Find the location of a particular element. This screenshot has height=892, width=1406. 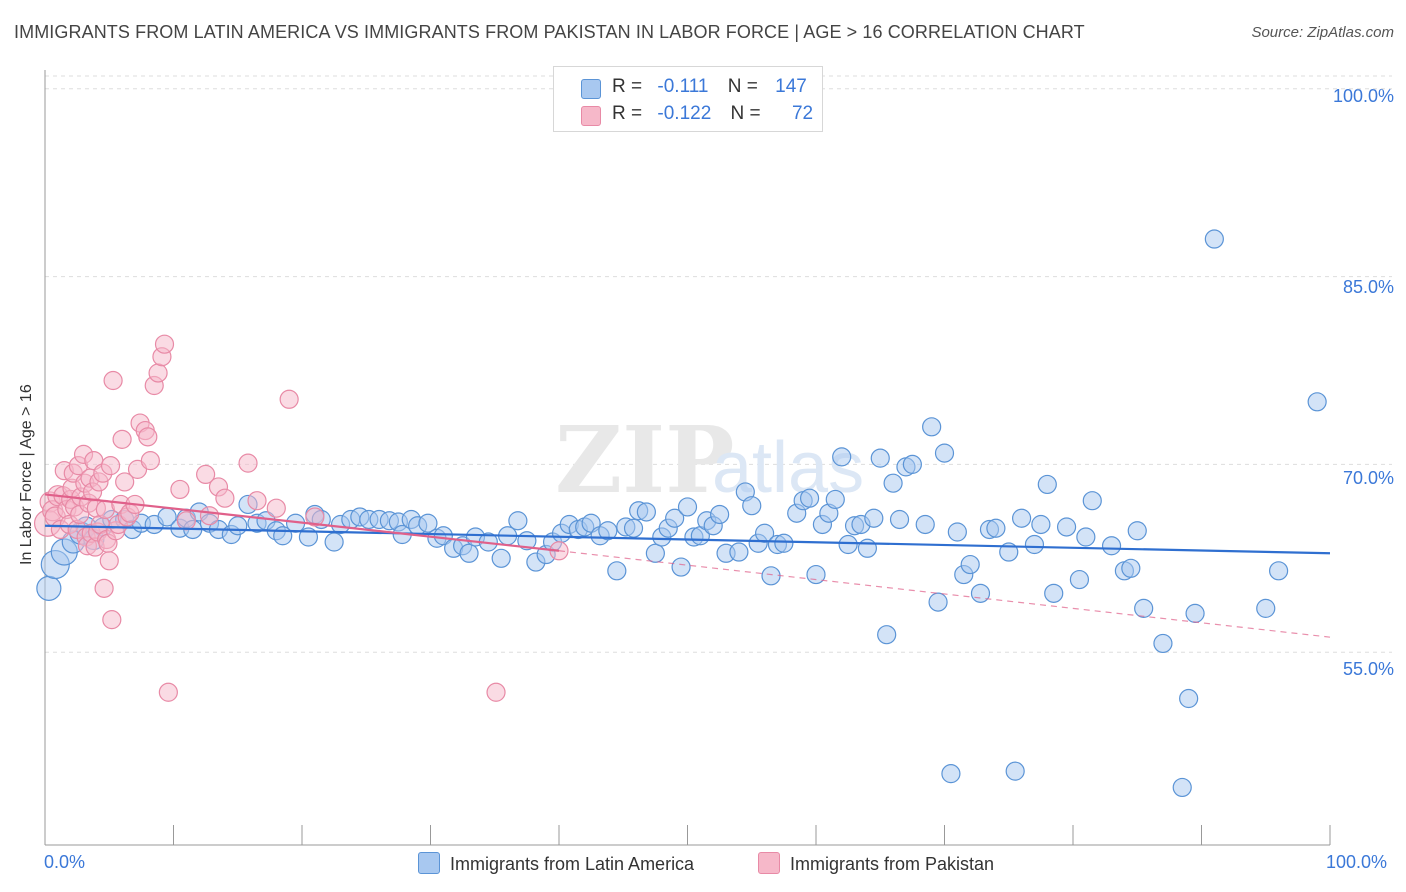

r-label: R = is located at coordinates (627, 113).